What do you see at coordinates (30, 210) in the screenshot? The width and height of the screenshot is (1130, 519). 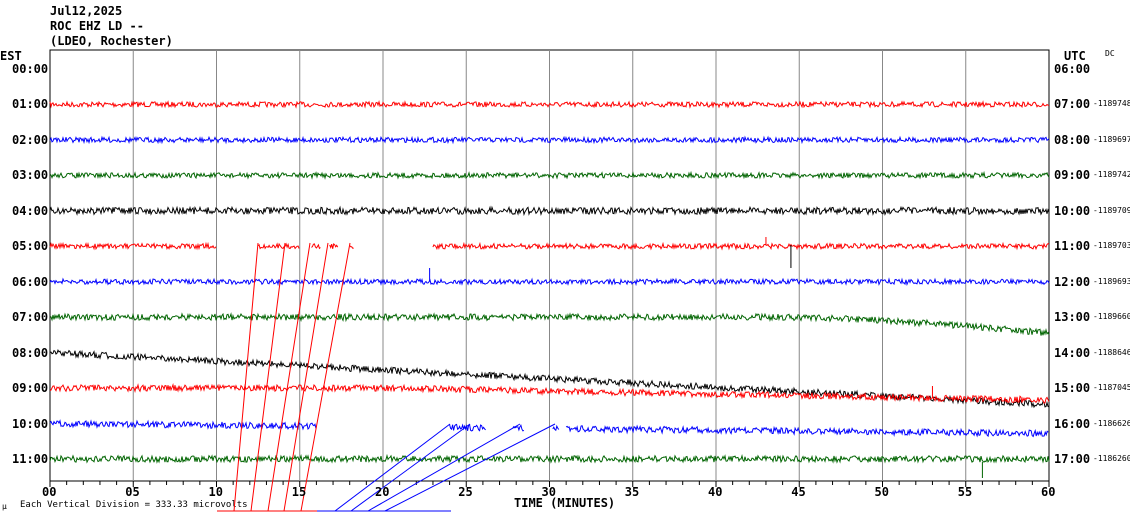 I see `est-hour-label: 04:00` at bounding box center [30, 210].